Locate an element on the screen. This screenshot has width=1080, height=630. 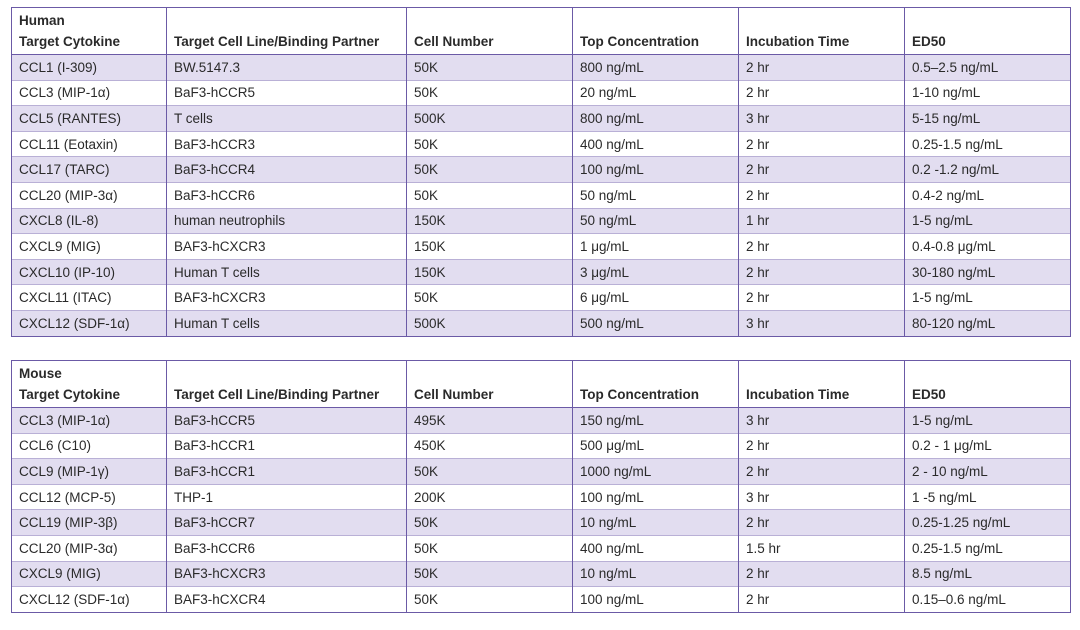
top-concentration-cell: 150 ng/mL is located at coordinates (655, 420).